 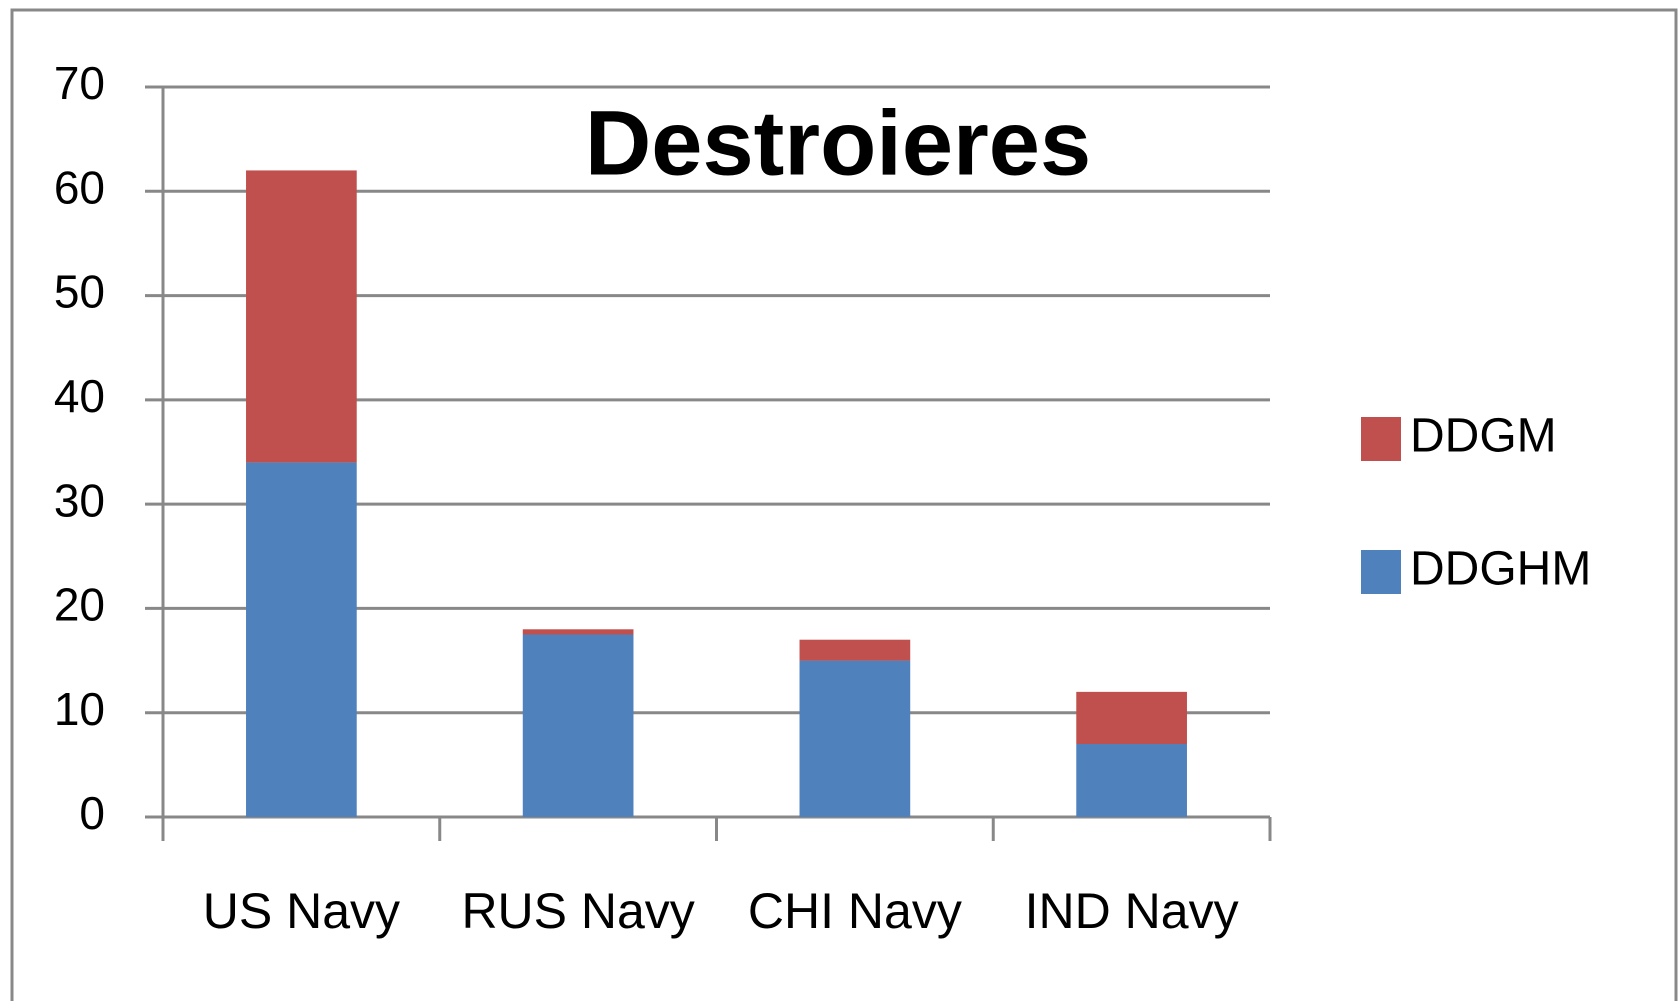 I want to click on y-tick-label: 20, so click(x=79, y=605).